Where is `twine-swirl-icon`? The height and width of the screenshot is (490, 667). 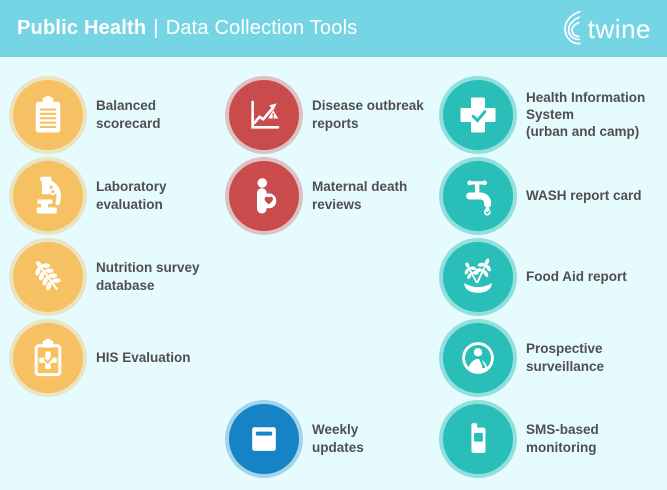
twine-swirl-icon is located at coordinates (572, 27).